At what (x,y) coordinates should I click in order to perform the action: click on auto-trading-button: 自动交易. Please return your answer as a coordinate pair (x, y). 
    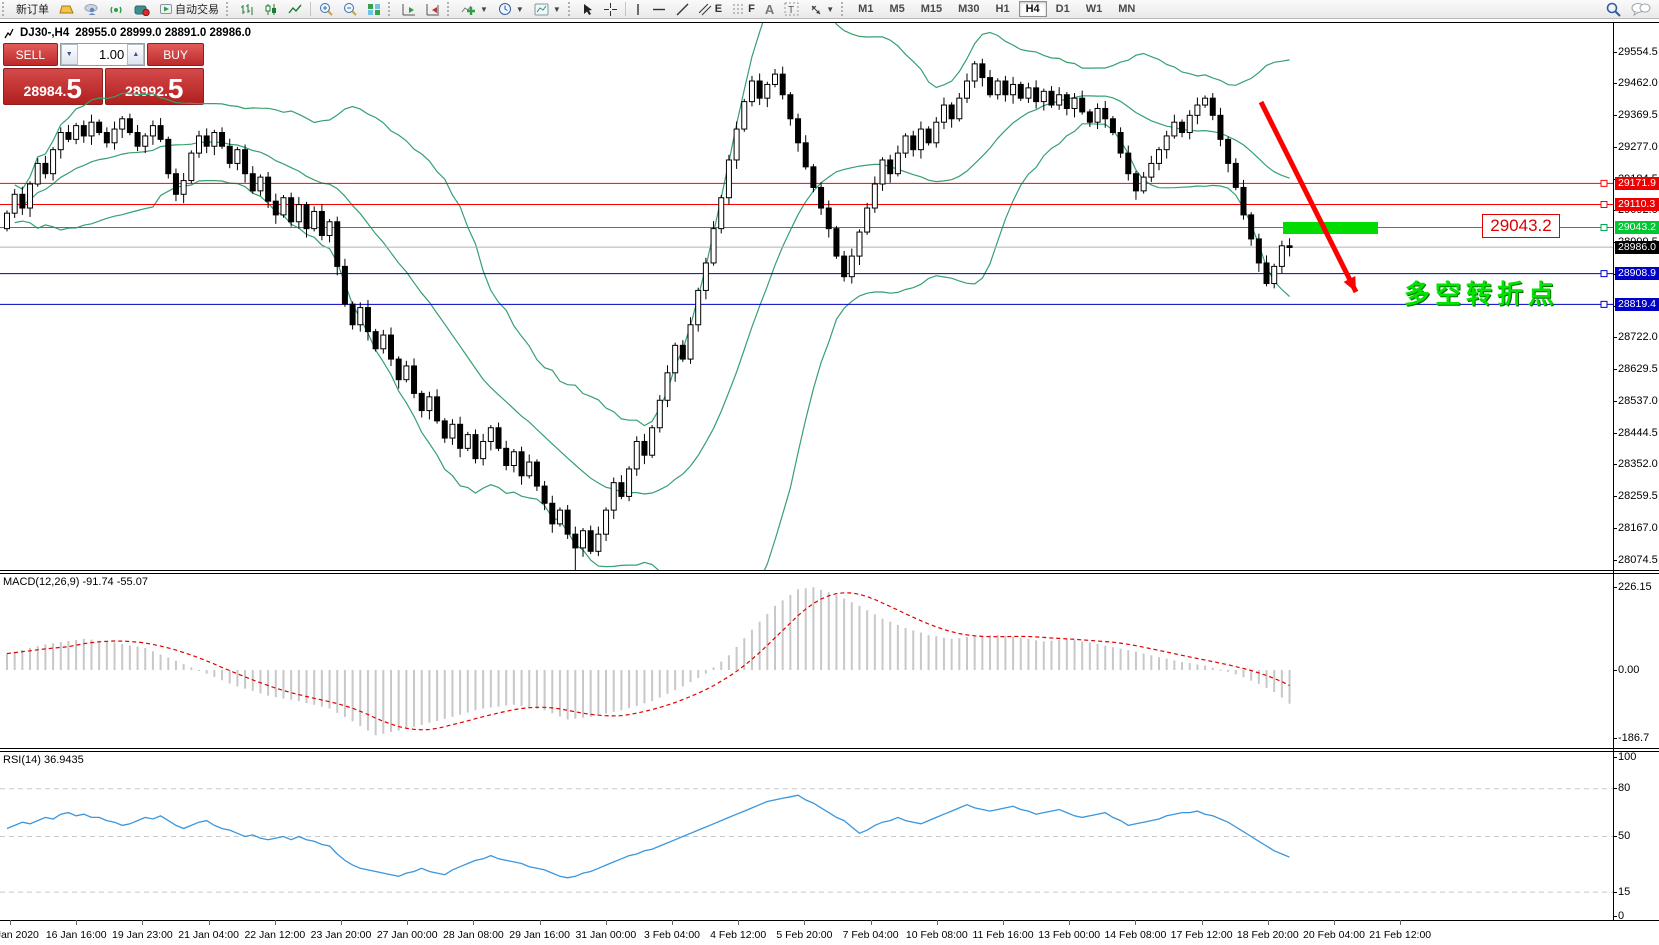
    Looking at the image, I should click on (189, 9).